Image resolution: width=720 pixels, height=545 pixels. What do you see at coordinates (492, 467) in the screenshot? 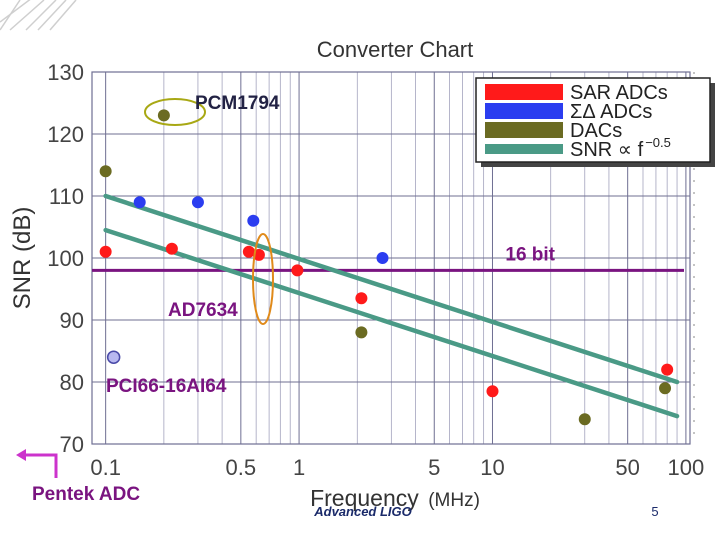
I see `x-tick-label: 10` at bounding box center [492, 467].